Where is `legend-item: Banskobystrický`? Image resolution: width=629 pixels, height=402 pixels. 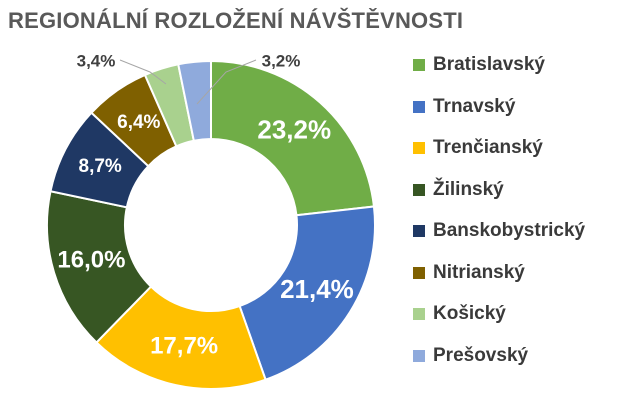
legend-item: Banskobystrický is located at coordinates (499, 231).